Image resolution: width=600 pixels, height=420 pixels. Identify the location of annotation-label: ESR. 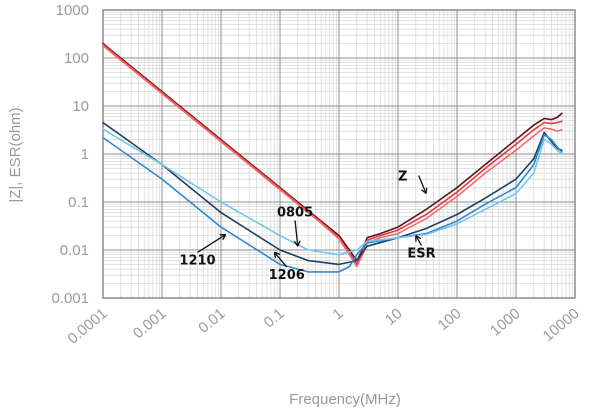
(421, 253).